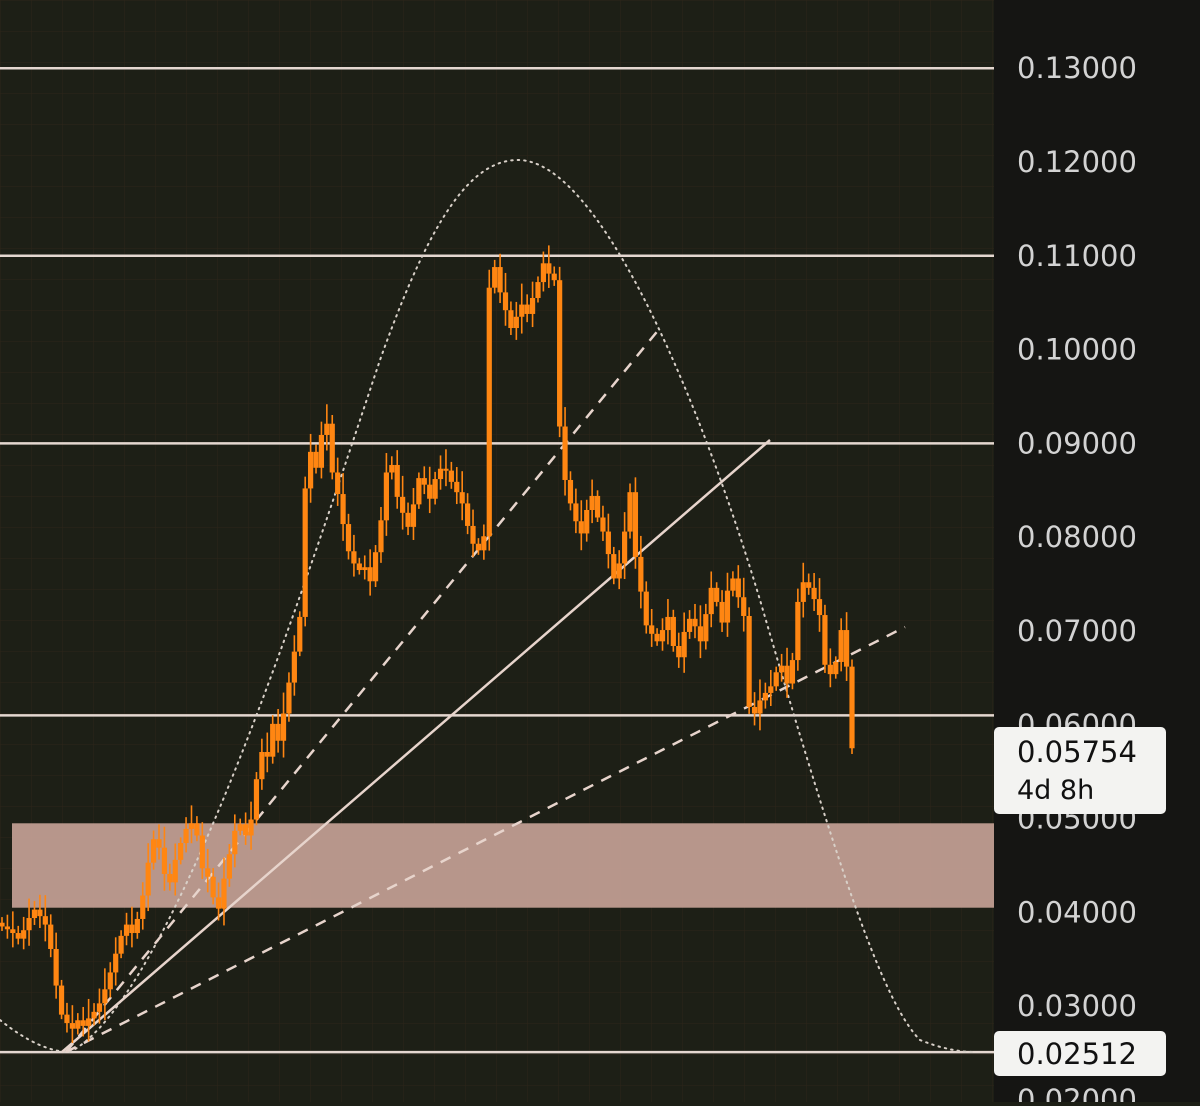  I want to click on y-tick-label: 0.07000, so click(1077, 631).